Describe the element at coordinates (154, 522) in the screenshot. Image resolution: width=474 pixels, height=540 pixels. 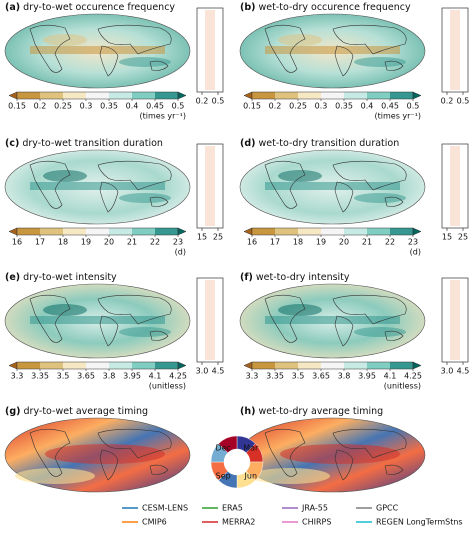
I see `legend-label: CMIP6` at that location.